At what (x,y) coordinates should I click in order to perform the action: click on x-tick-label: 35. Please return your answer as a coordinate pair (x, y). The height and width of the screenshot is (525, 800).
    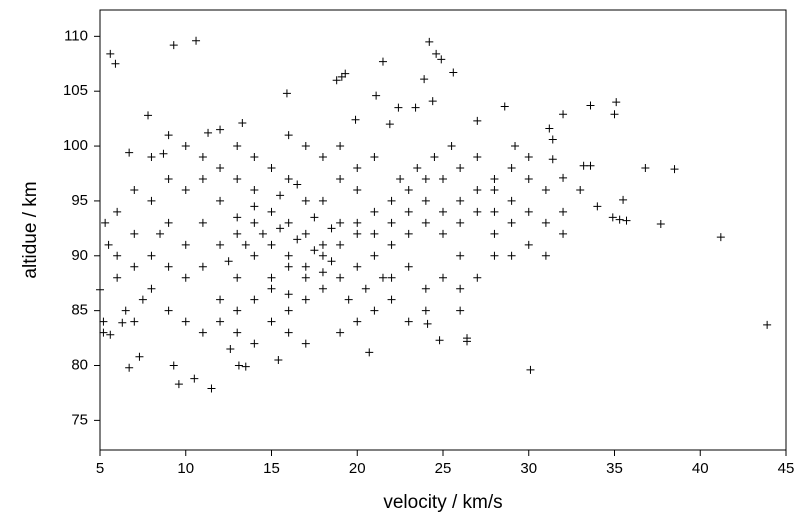
    Looking at the image, I should click on (614, 468).